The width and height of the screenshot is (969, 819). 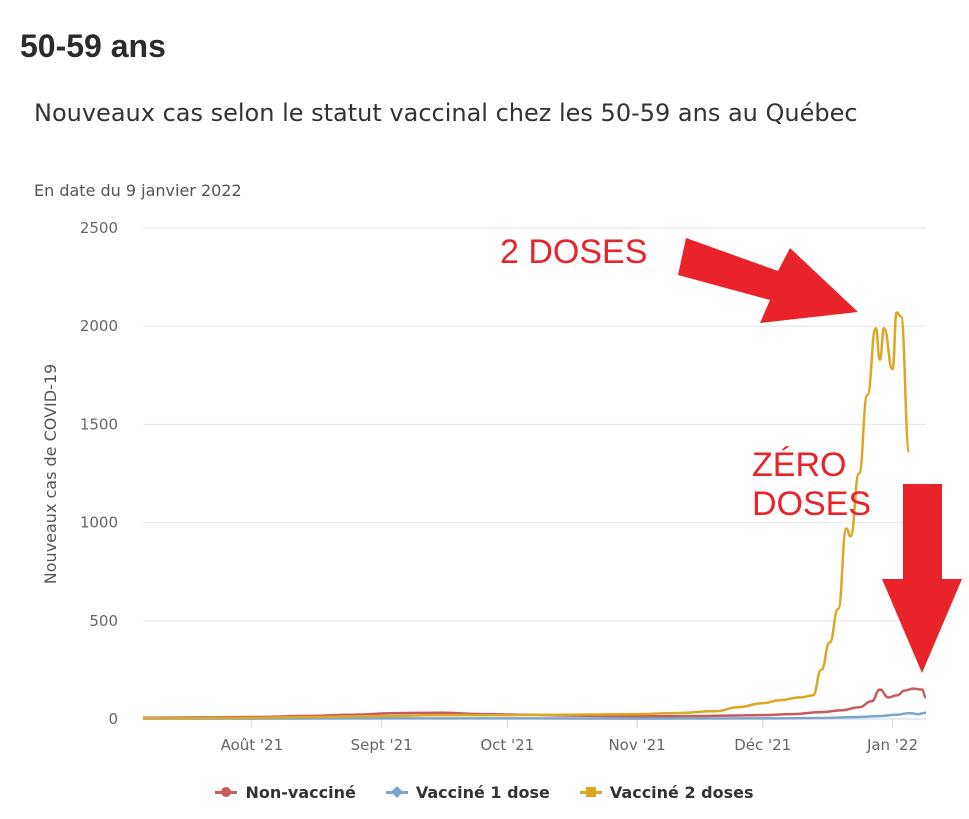 I want to click on y-axis-label: Nouveaux cas de COVID-19, so click(x=50, y=474).